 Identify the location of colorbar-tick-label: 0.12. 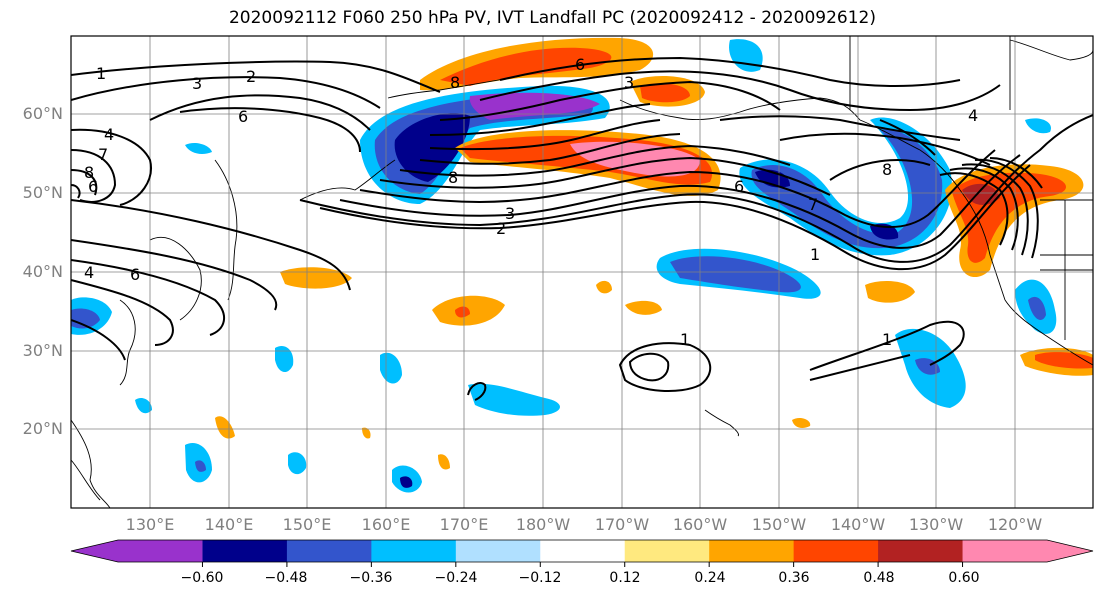
(625, 578).